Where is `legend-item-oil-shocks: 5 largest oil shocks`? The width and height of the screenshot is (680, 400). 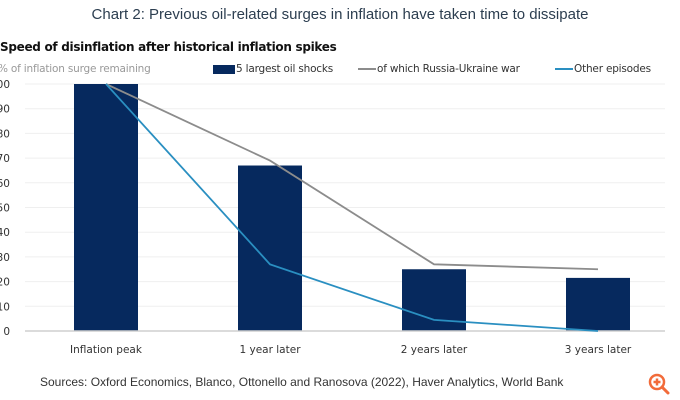
legend-item-oil-shocks: 5 largest oil shocks is located at coordinates (273, 69).